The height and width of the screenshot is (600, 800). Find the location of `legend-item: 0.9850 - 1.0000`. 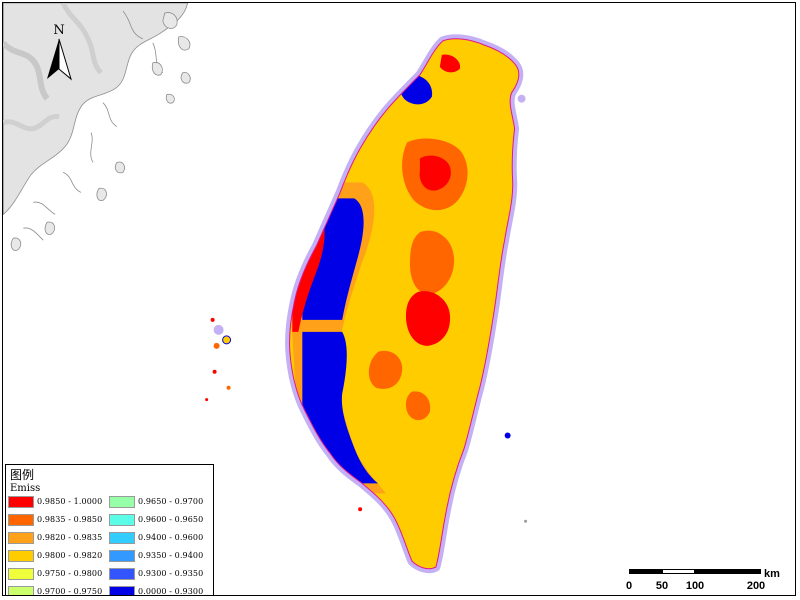

legend-item: 0.9850 - 1.0000 is located at coordinates (58, 501).